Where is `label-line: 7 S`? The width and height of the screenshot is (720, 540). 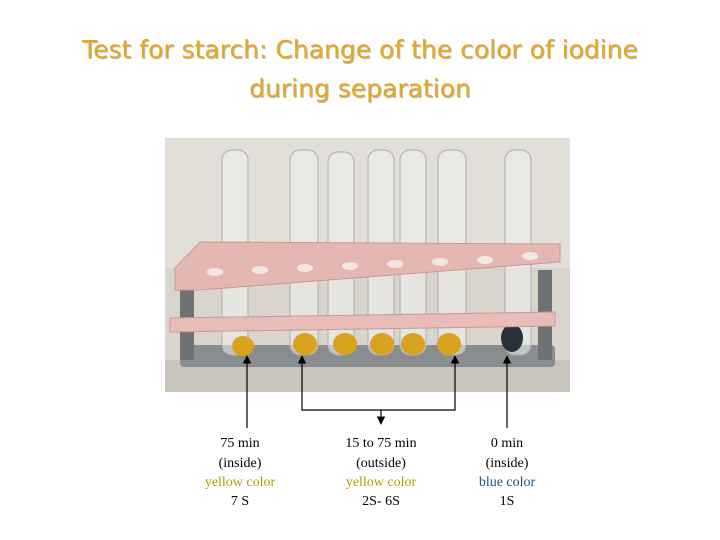
label-line: 7 S is located at coordinates (240, 501).